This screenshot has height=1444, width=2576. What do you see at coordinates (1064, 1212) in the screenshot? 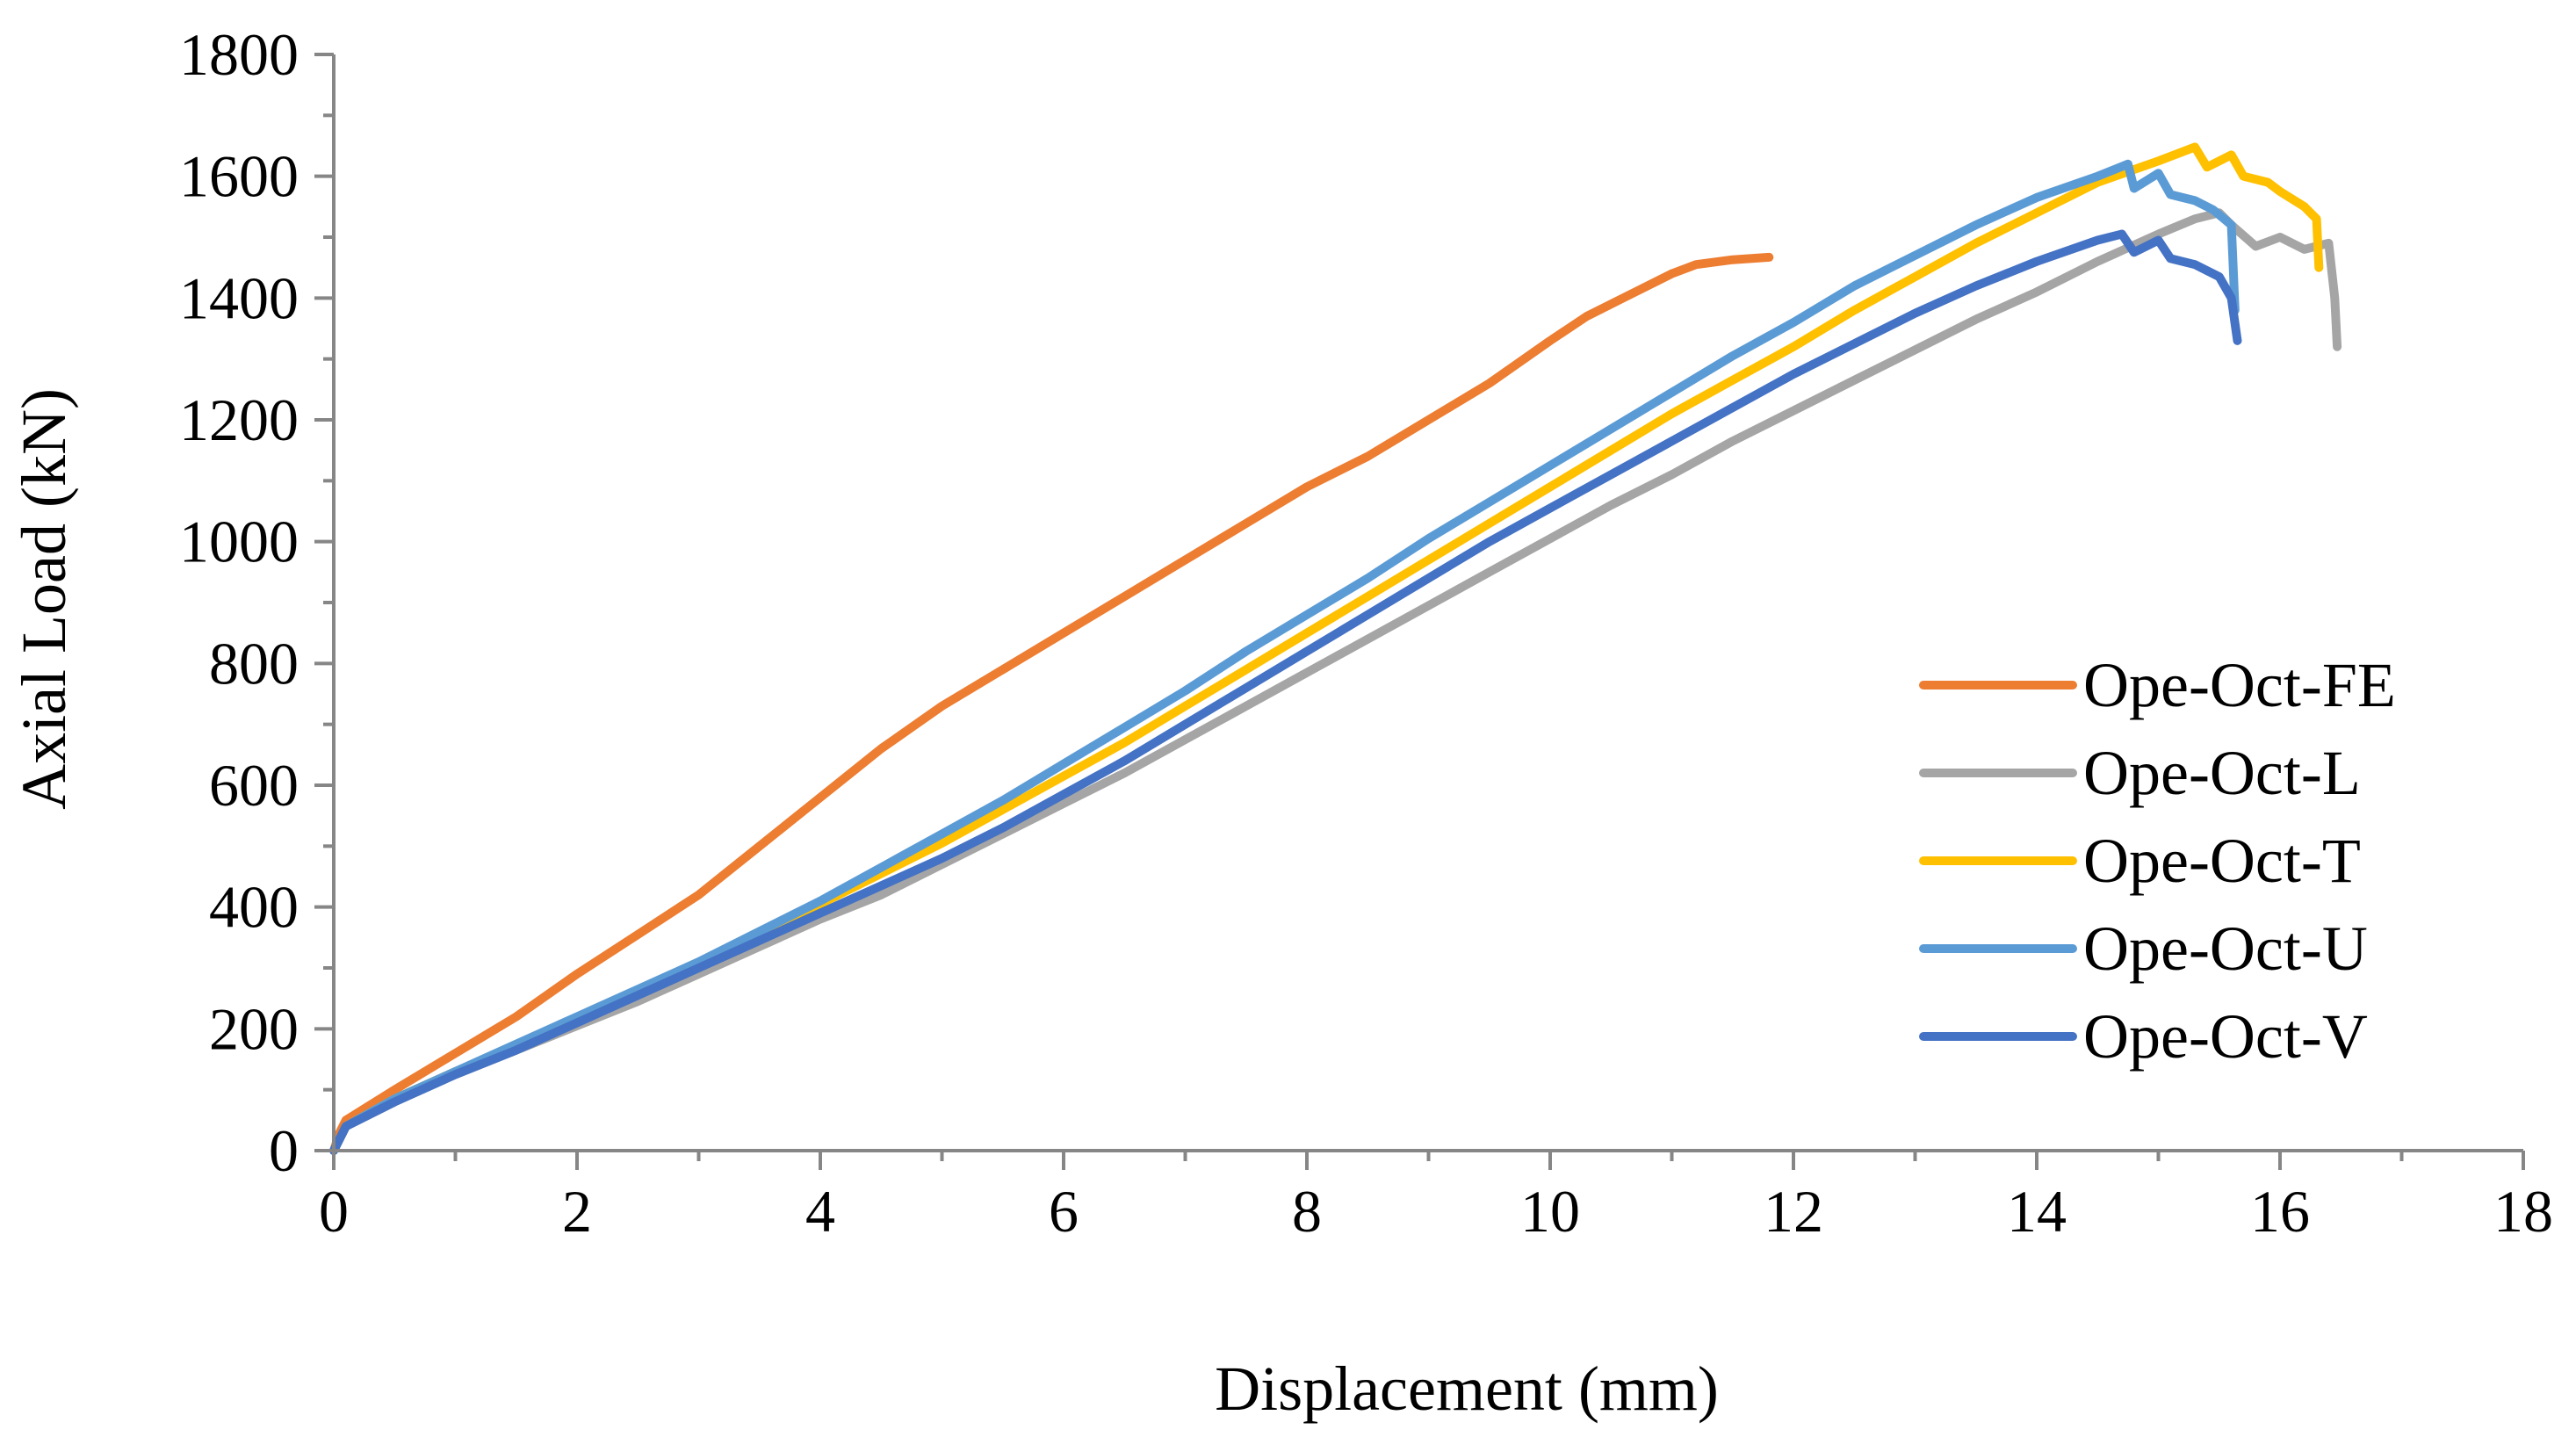
I see `x-tick-label: 6` at bounding box center [1064, 1212].